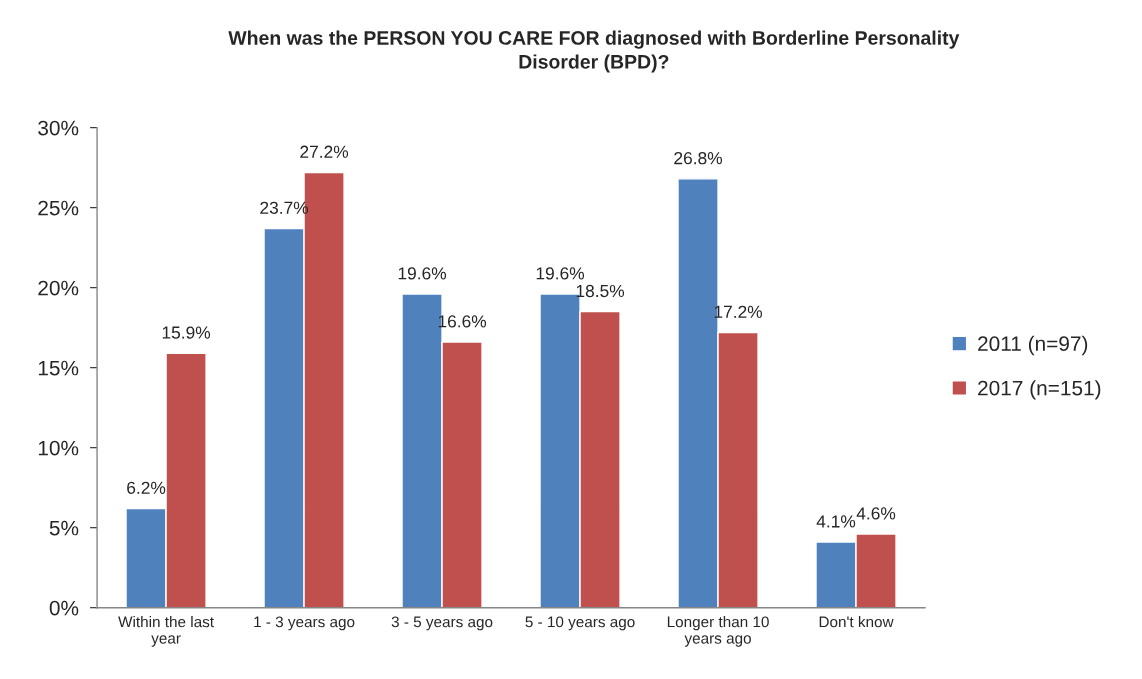 Image resolution: width=1142 pixels, height=679 pixels. Describe the element at coordinates (304, 623) in the screenshot. I see `x-tick-label: 1 - 3 years ago` at that location.